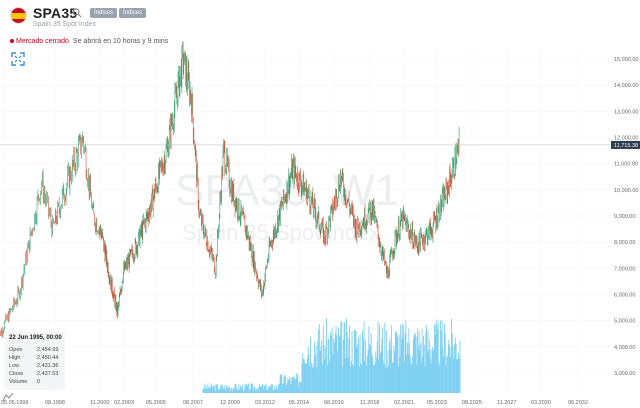  Describe the element at coordinates (506, 403) in the screenshot. I see `x-tick-label: 11.2027` at that location.